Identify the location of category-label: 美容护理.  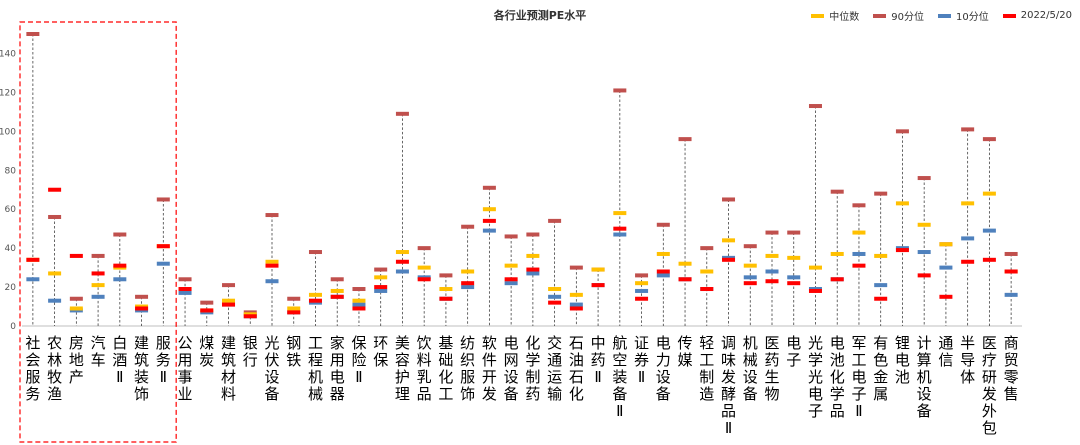
(402, 368).